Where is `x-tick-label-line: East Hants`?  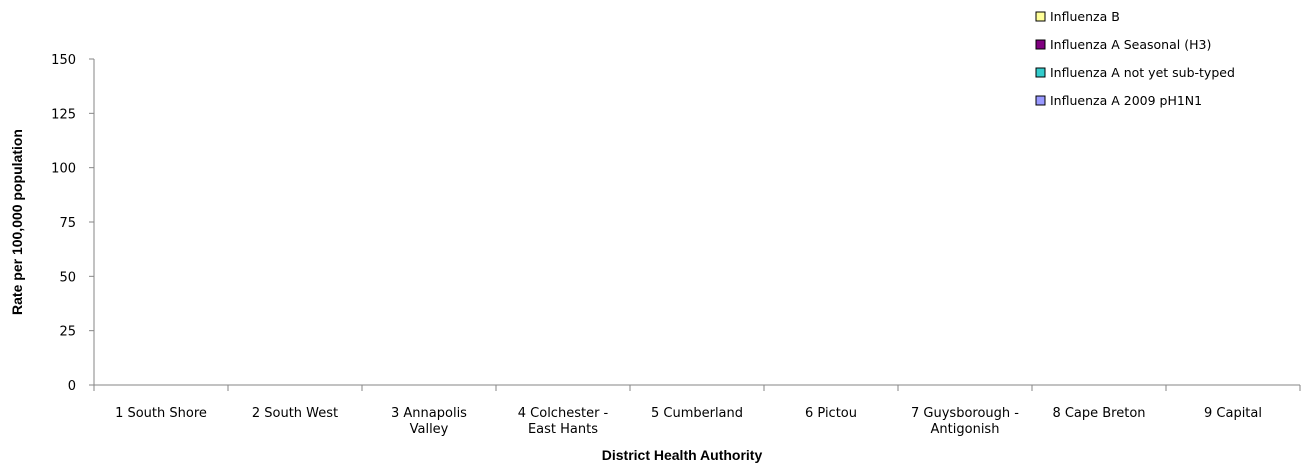
x-tick-label-line: East Hants is located at coordinates (563, 429).